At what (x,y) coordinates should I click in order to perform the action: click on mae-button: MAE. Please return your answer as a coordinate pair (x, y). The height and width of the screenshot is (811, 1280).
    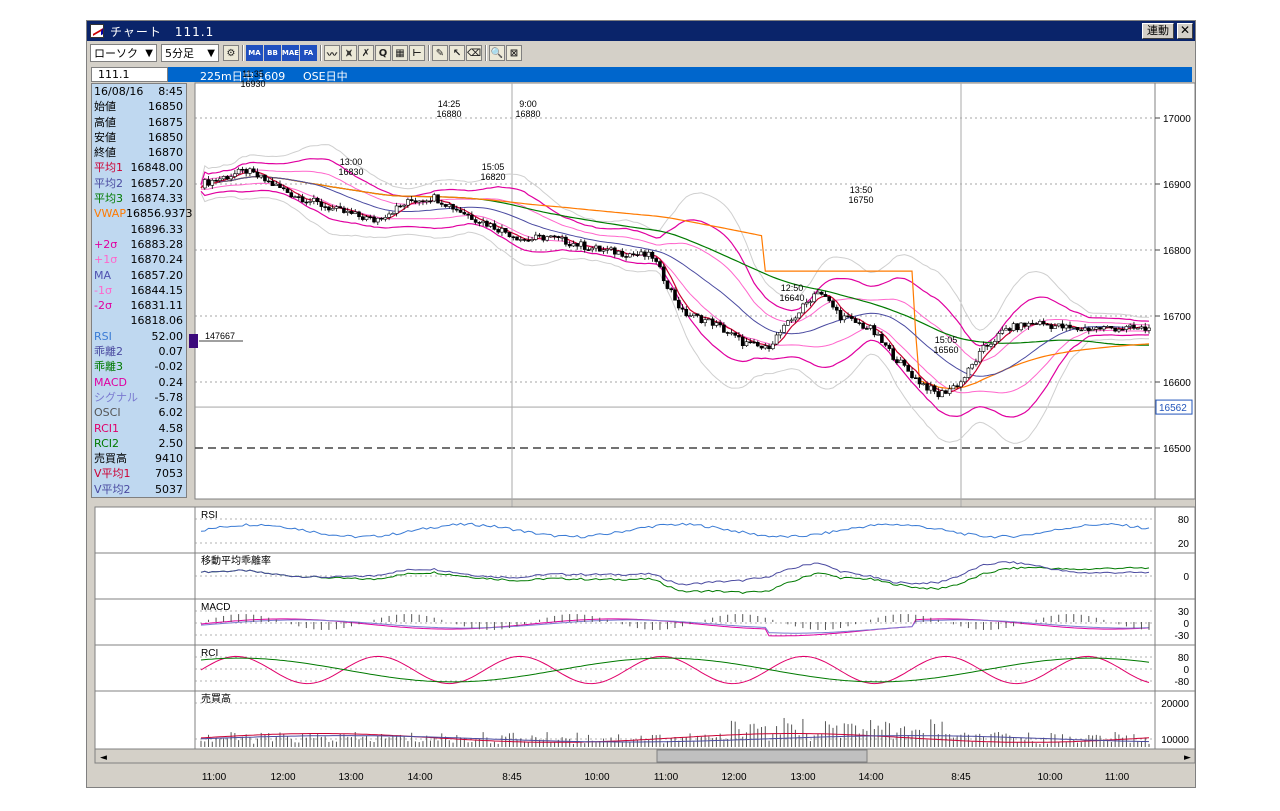
    Looking at the image, I should click on (290, 53).